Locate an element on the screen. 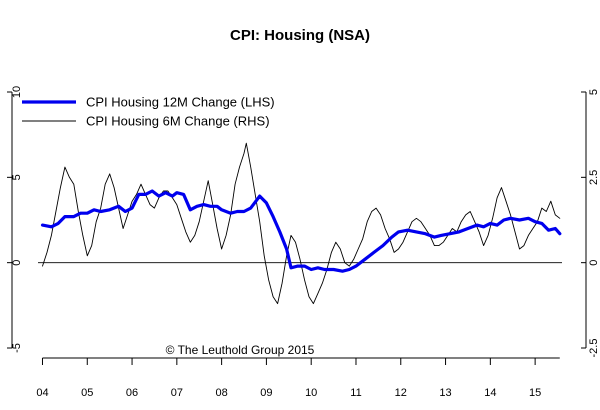 The height and width of the screenshot is (410, 600). left-axis: 10 5 0 -5 is located at coordinates (15, 219).